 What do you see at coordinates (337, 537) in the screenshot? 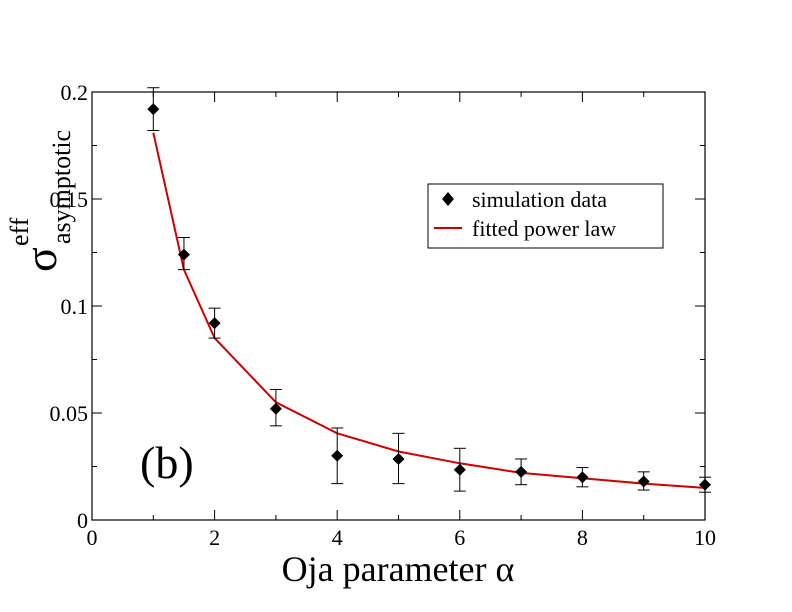
I see `x-tick-label: 4` at bounding box center [337, 537].